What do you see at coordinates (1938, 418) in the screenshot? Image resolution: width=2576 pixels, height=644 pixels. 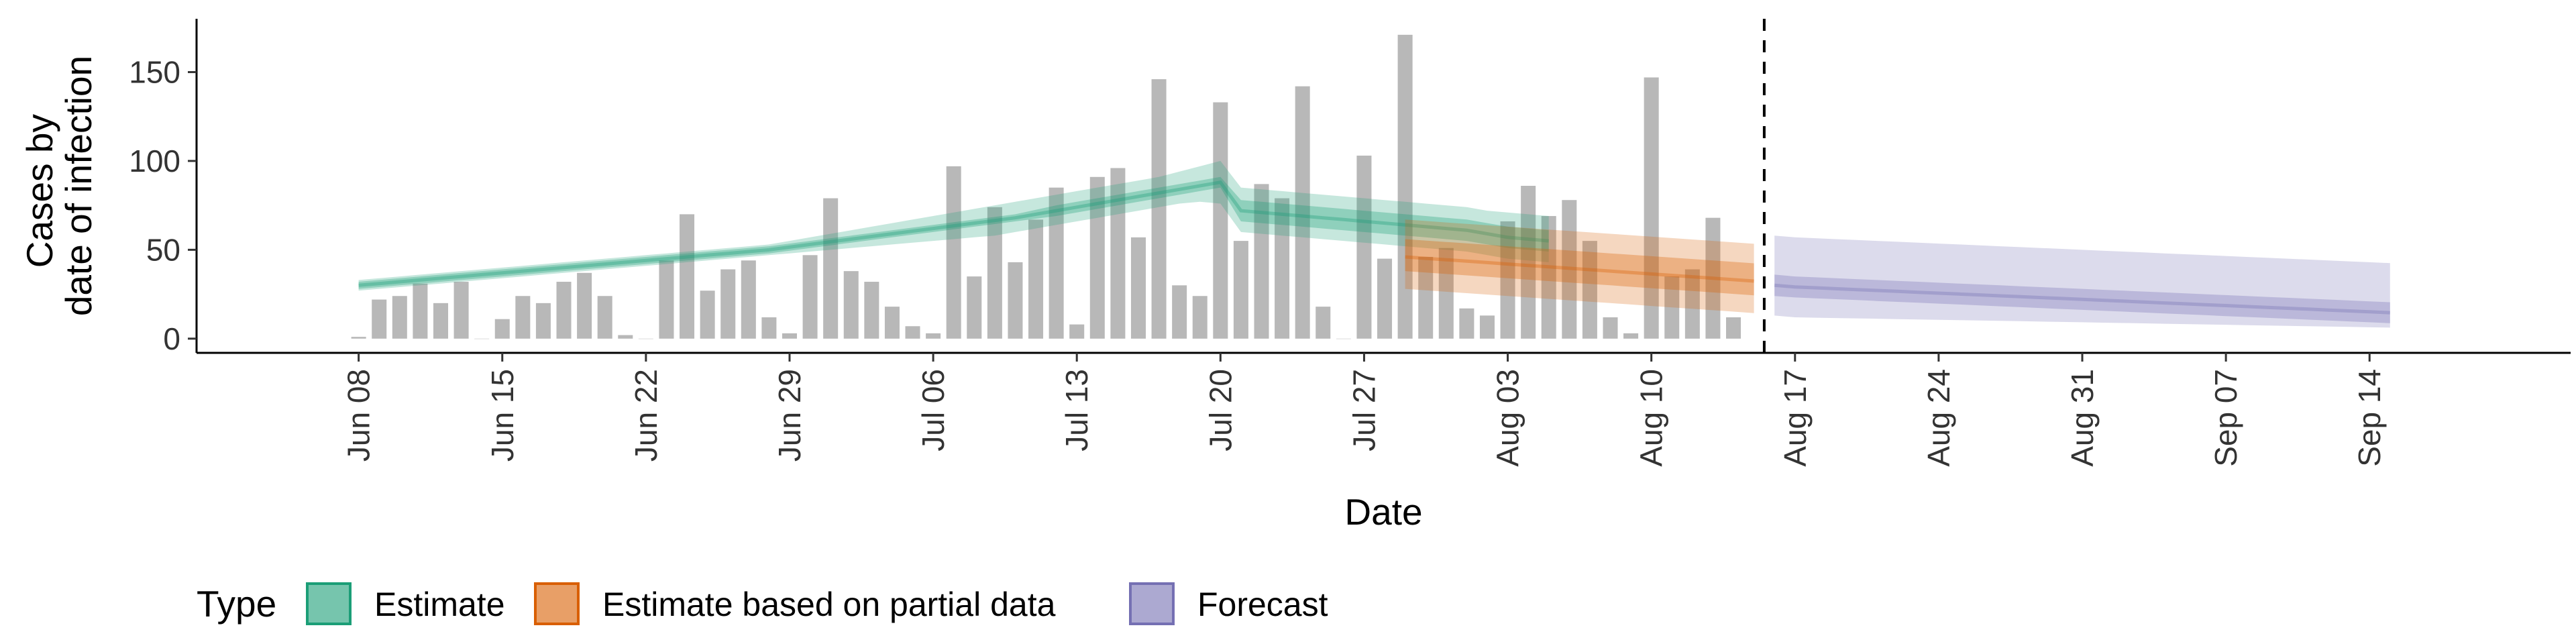 I see `x-tick-label: Aug 24` at bounding box center [1938, 418].